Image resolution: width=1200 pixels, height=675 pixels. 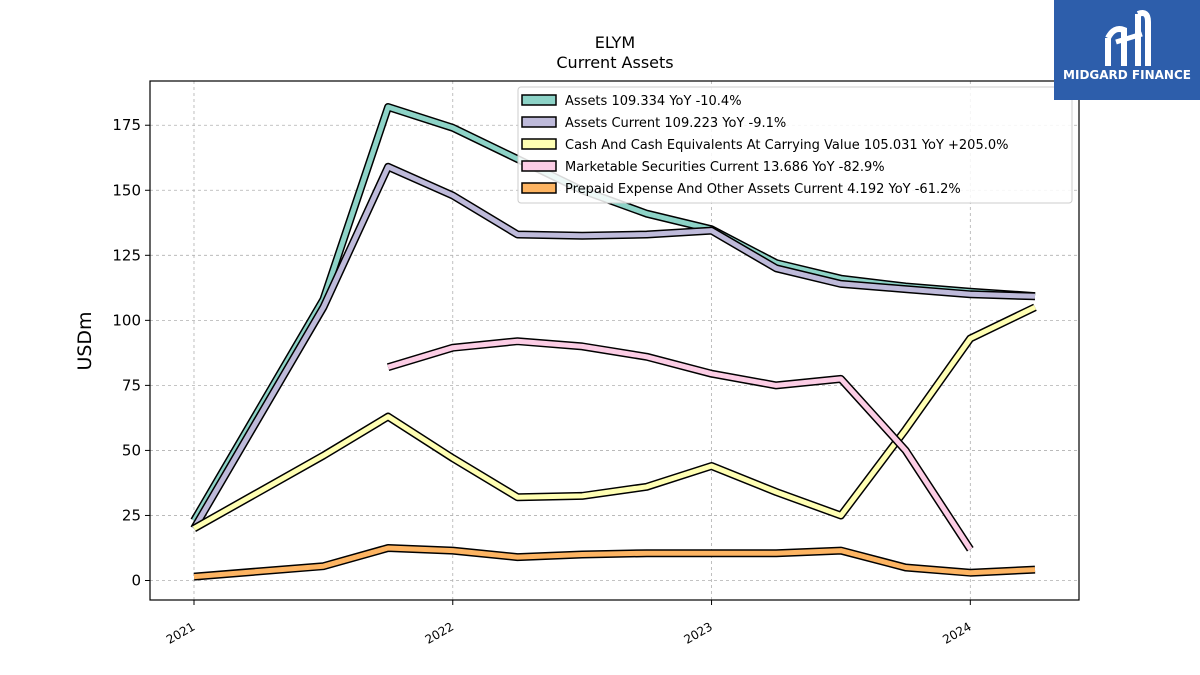 I want to click on chart-title: ELYM, so click(x=615, y=42).